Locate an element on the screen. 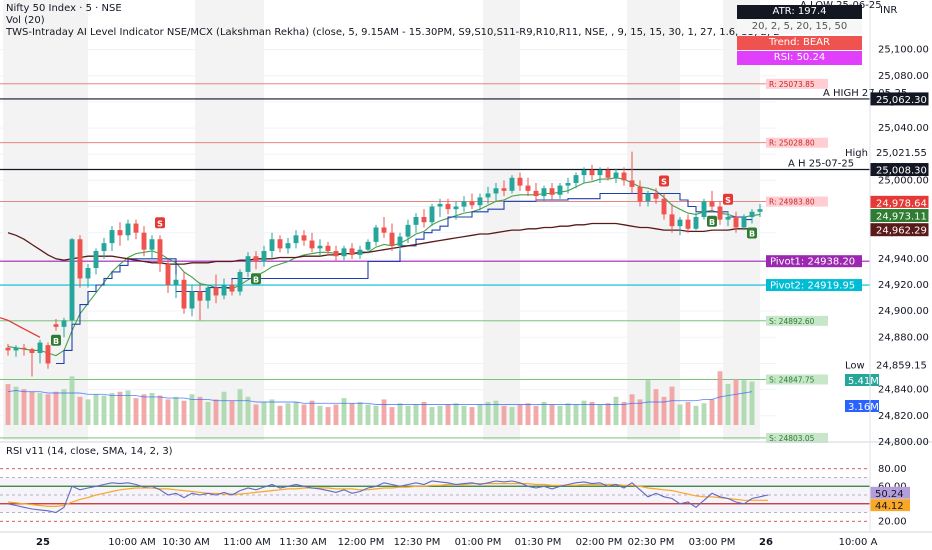 Image resolution: width=932 pixels, height=550 pixels. rsi-value-tag-label: 44.12 is located at coordinates (889, 506).